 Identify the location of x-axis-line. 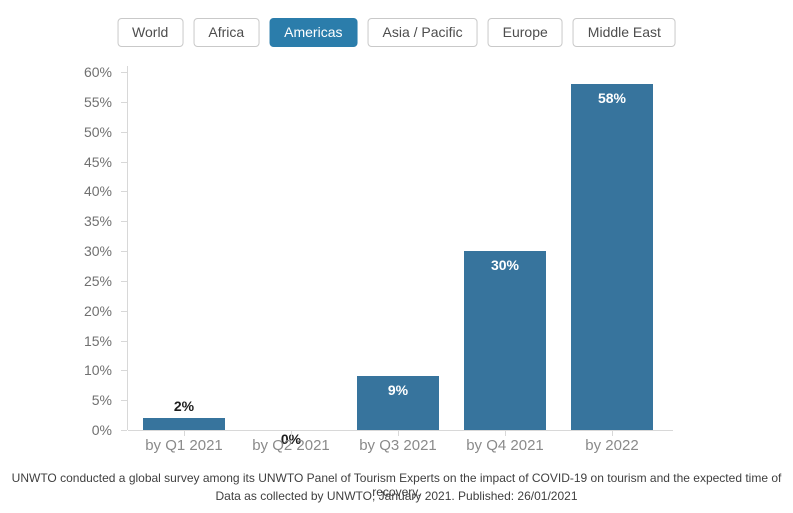
(400, 430).